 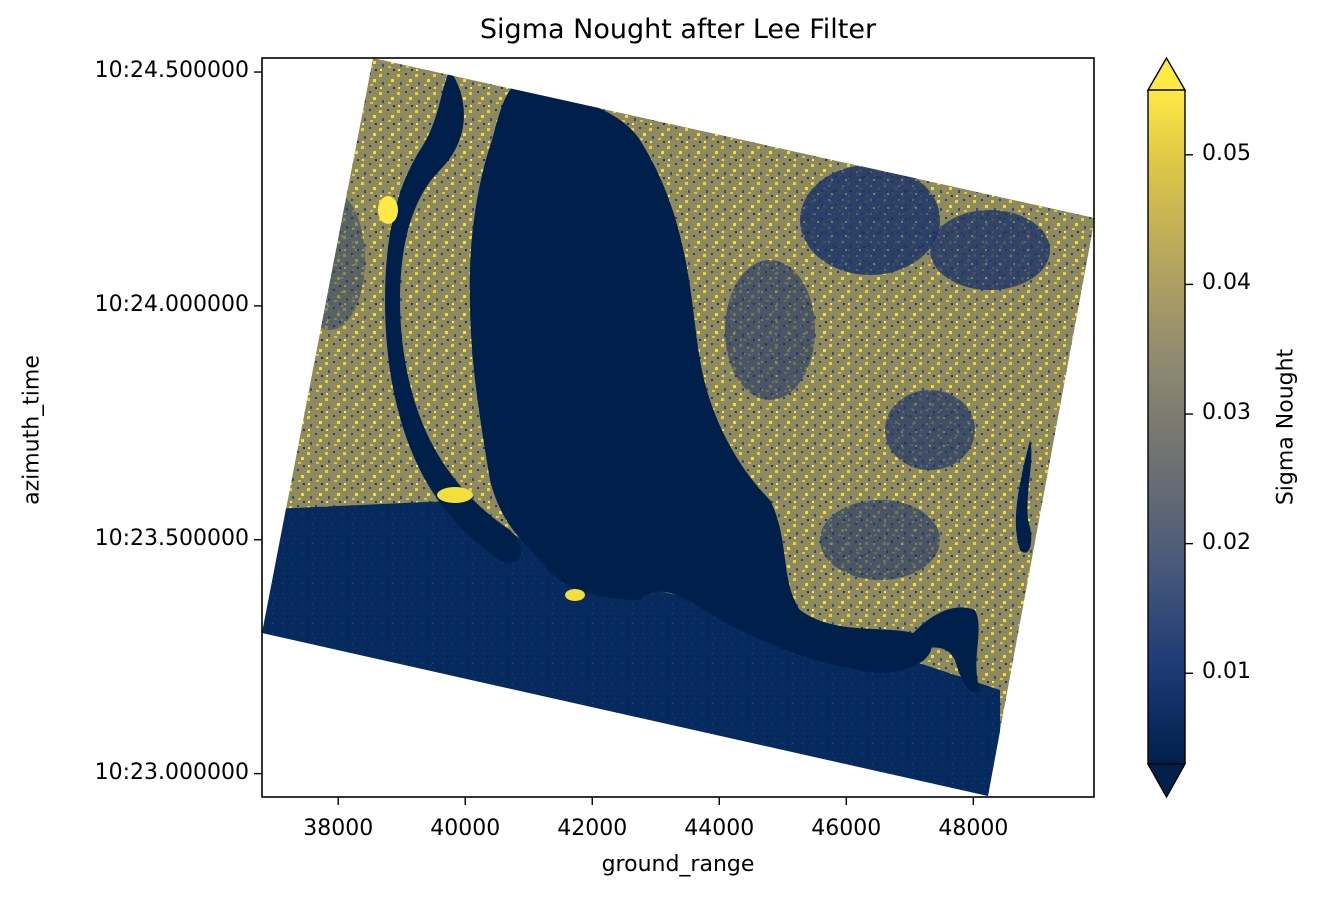 I want to click on x-tick-label: 48000, so click(x=973, y=828).